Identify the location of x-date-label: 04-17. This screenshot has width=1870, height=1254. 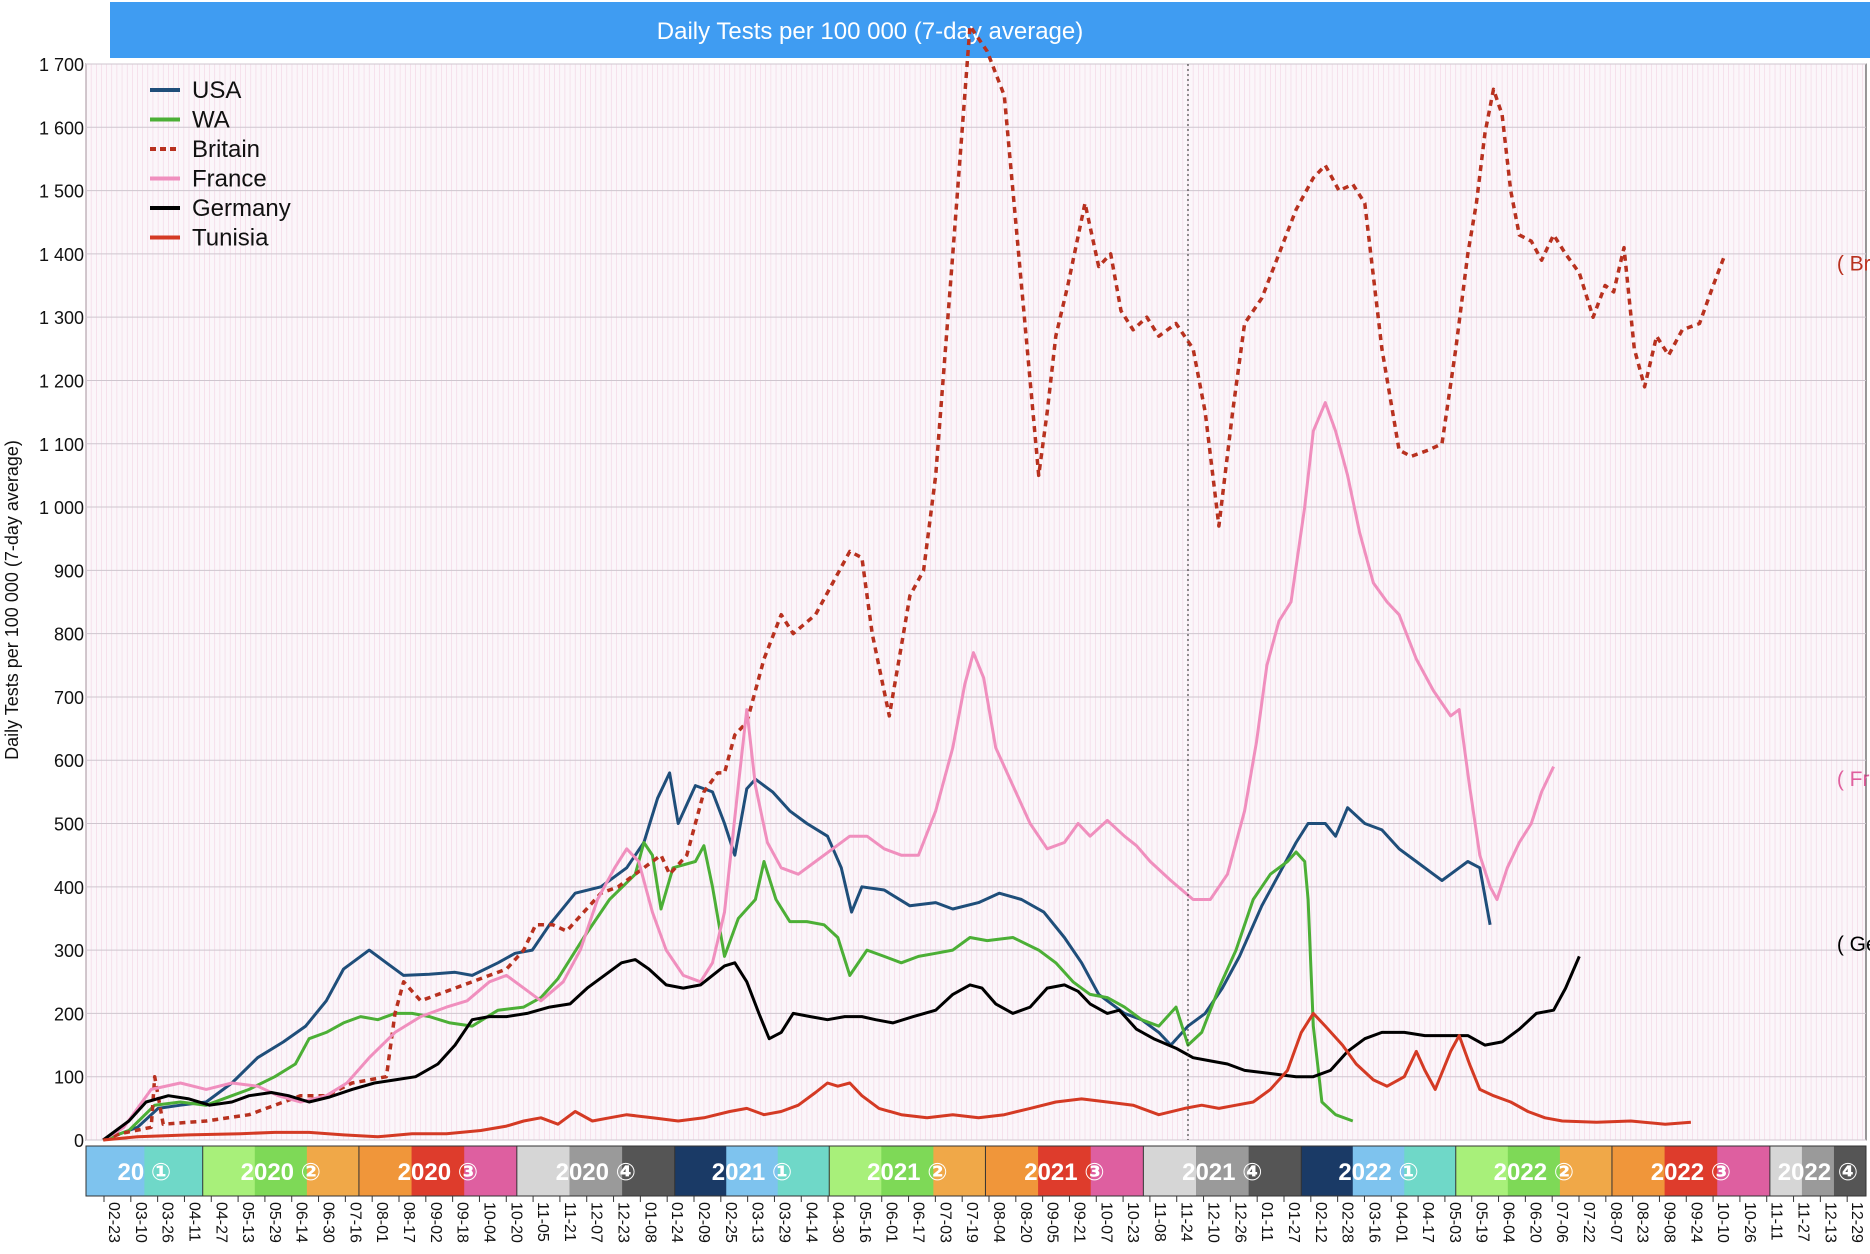
(1427, 1222).